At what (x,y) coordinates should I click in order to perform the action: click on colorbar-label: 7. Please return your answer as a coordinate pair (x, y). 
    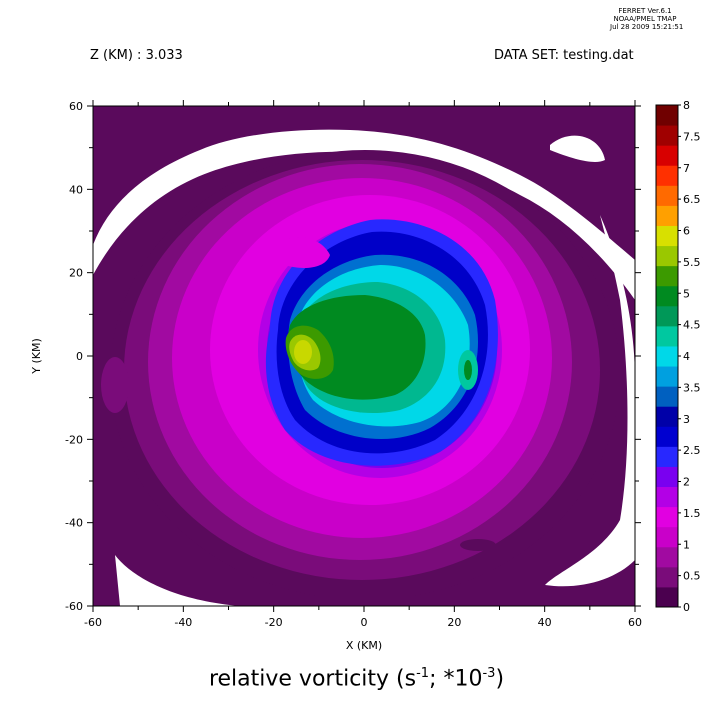
    Looking at the image, I should click on (686, 168).